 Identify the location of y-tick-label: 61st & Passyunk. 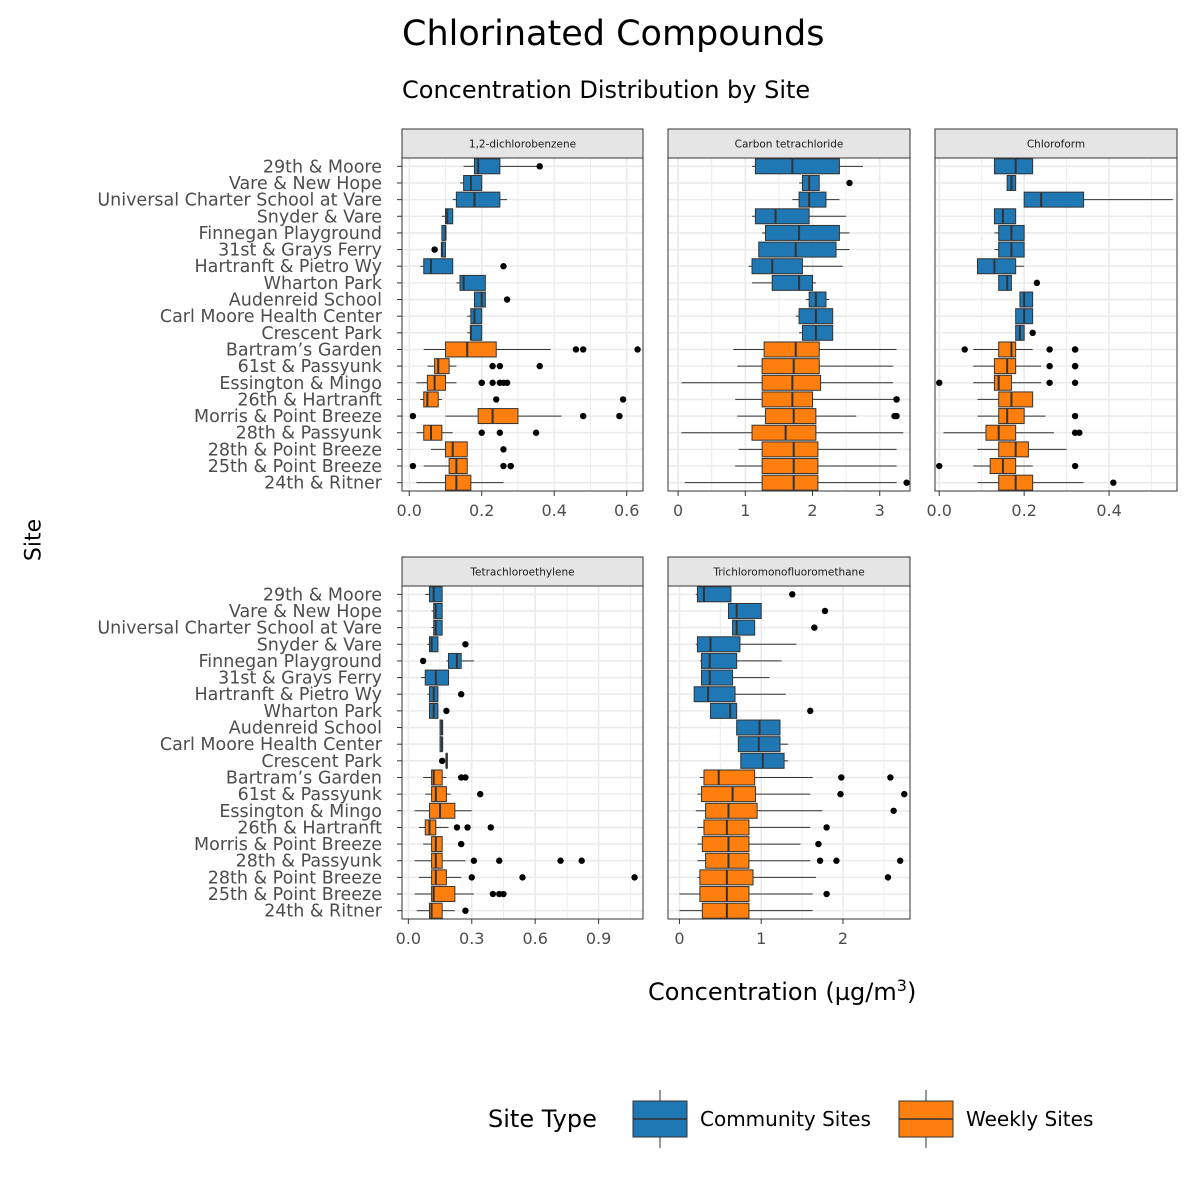
(310, 367).